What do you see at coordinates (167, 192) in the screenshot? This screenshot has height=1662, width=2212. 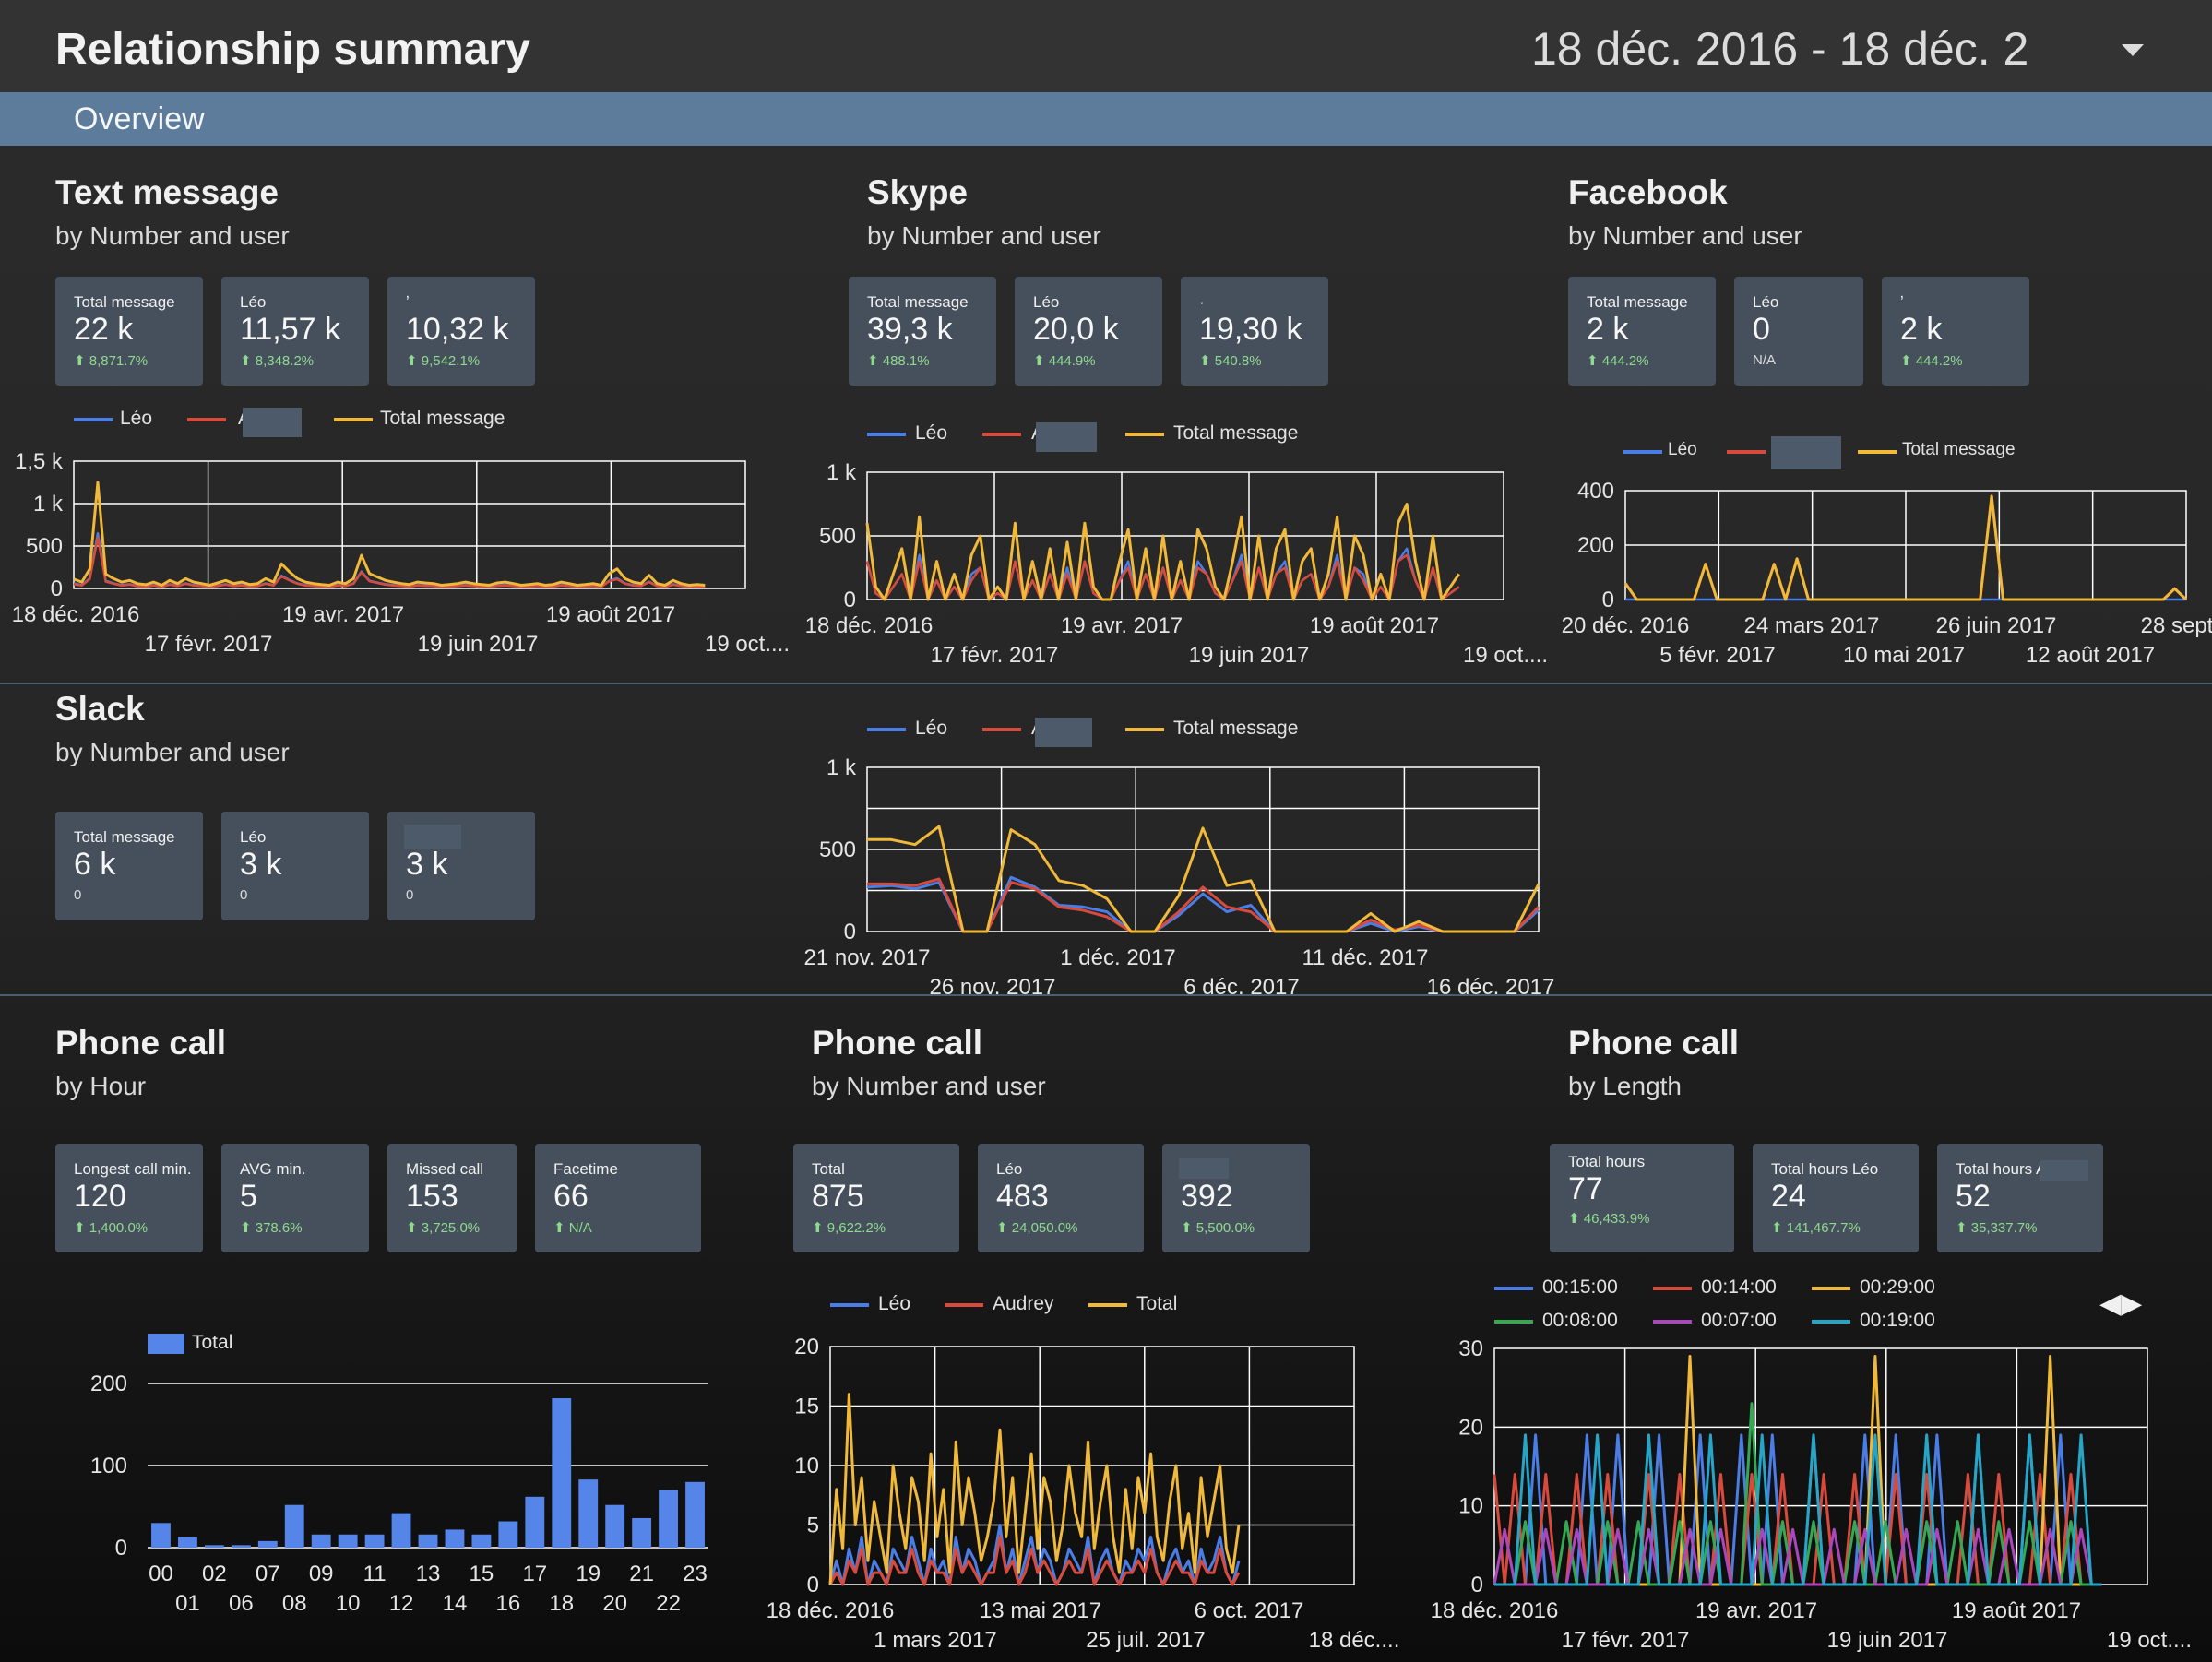 I see `text-section-title: Text message` at bounding box center [167, 192].